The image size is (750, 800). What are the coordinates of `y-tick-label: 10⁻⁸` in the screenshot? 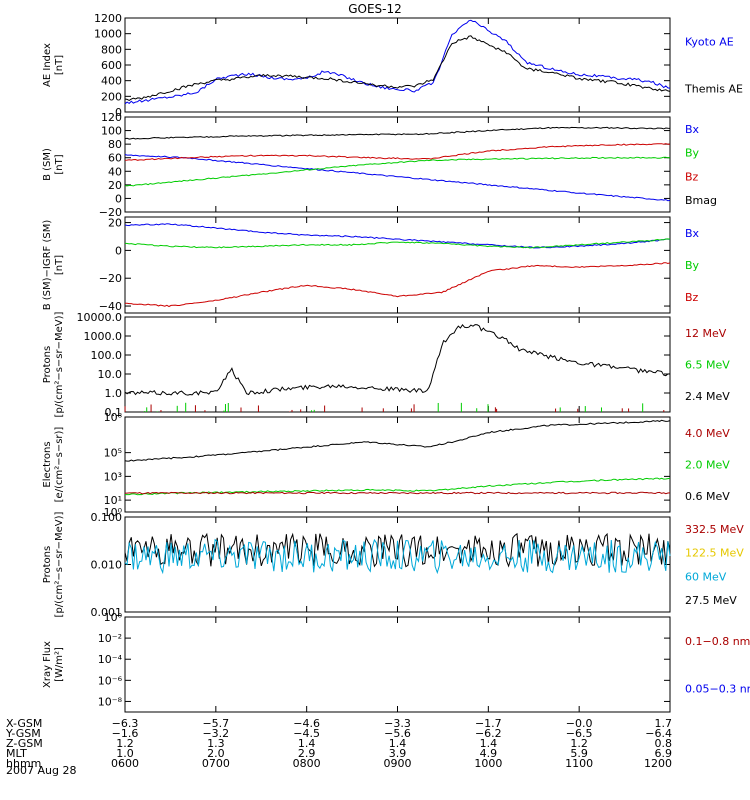 It's located at (110, 701).